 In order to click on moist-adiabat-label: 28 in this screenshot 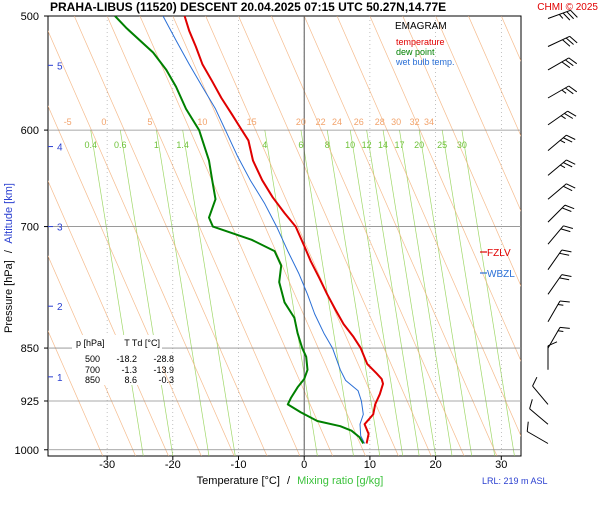, I will do `click(380, 122)`.